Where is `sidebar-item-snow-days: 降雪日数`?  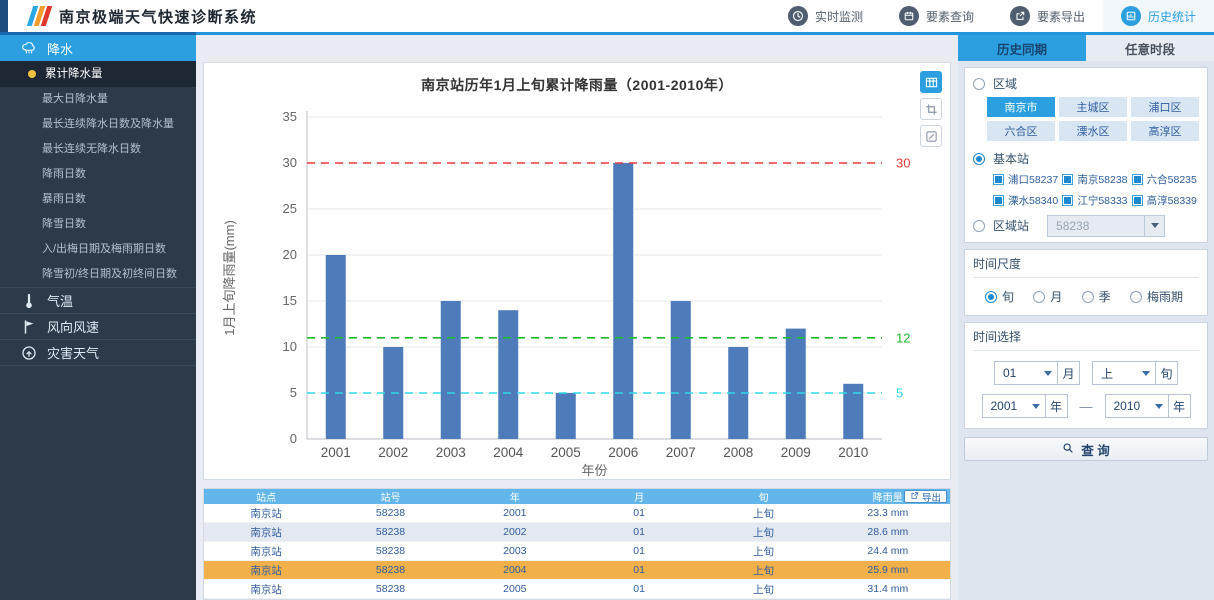 sidebar-item-snow-days: 降雪日数 is located at coordinates (64, 224).